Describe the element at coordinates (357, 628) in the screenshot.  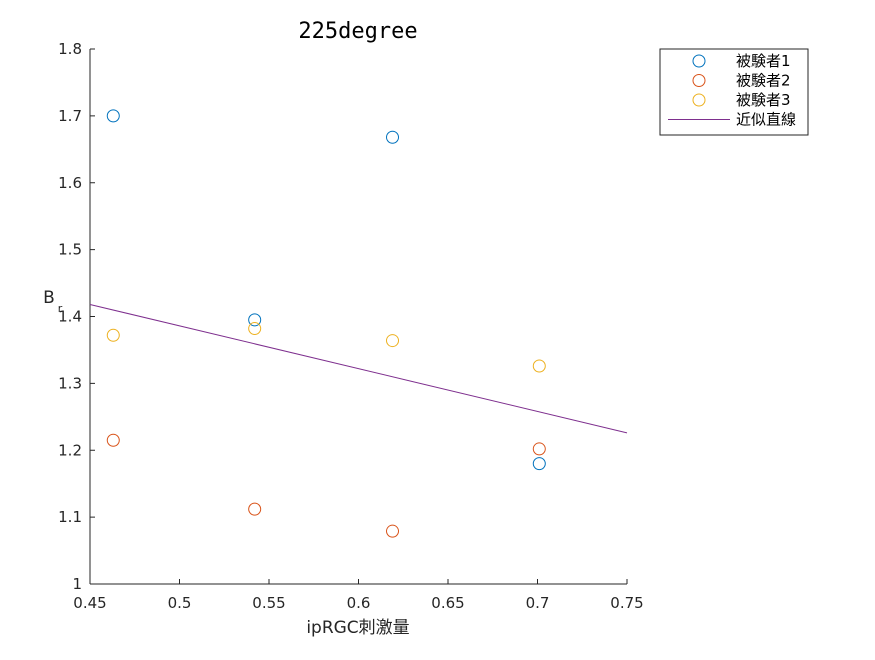
I see `x-axis-title: ipRGC刺激量` at that location.